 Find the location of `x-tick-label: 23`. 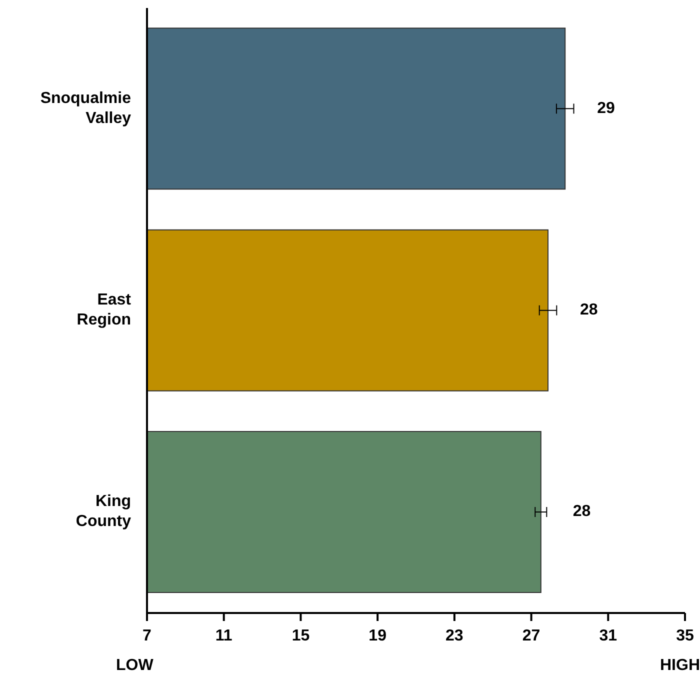

x-tick-label: 23 is located at coordinates (455, 635).